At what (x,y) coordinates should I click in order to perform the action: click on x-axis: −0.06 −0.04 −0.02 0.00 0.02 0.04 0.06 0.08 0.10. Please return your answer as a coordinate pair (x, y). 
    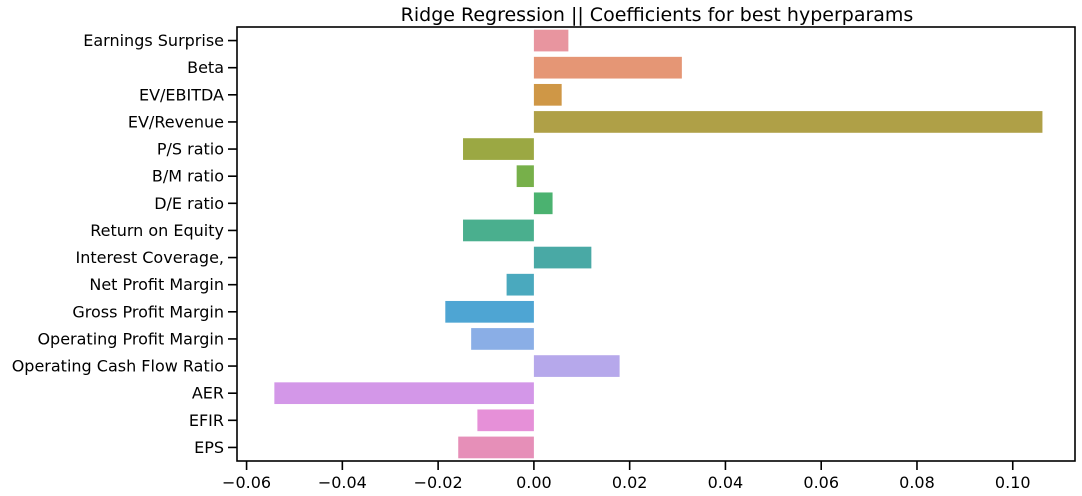
    Looking at the image, I should click on (626, 476).